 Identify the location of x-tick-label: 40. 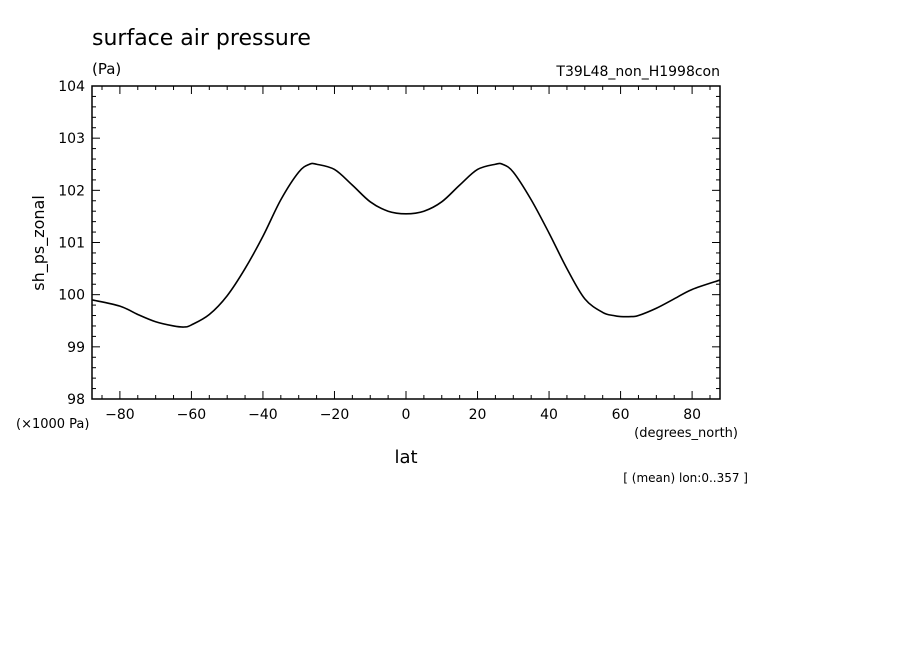
(549, 415).